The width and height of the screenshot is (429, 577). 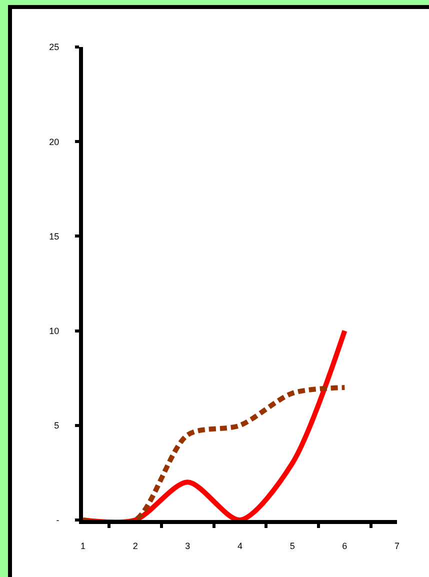 I want to click on x-tick-label: 5, so click(x=292, y=545).